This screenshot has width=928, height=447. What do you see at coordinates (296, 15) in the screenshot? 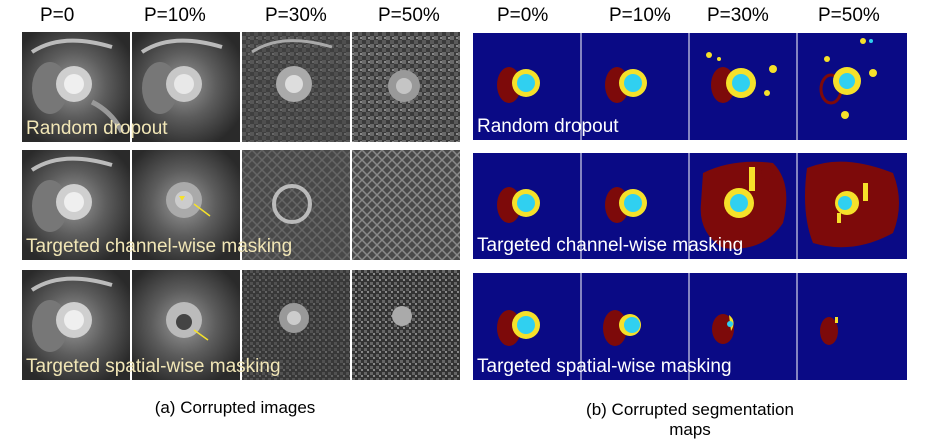
I see `left-col-label-p30: P=30%` at bounding box center [296, 15].